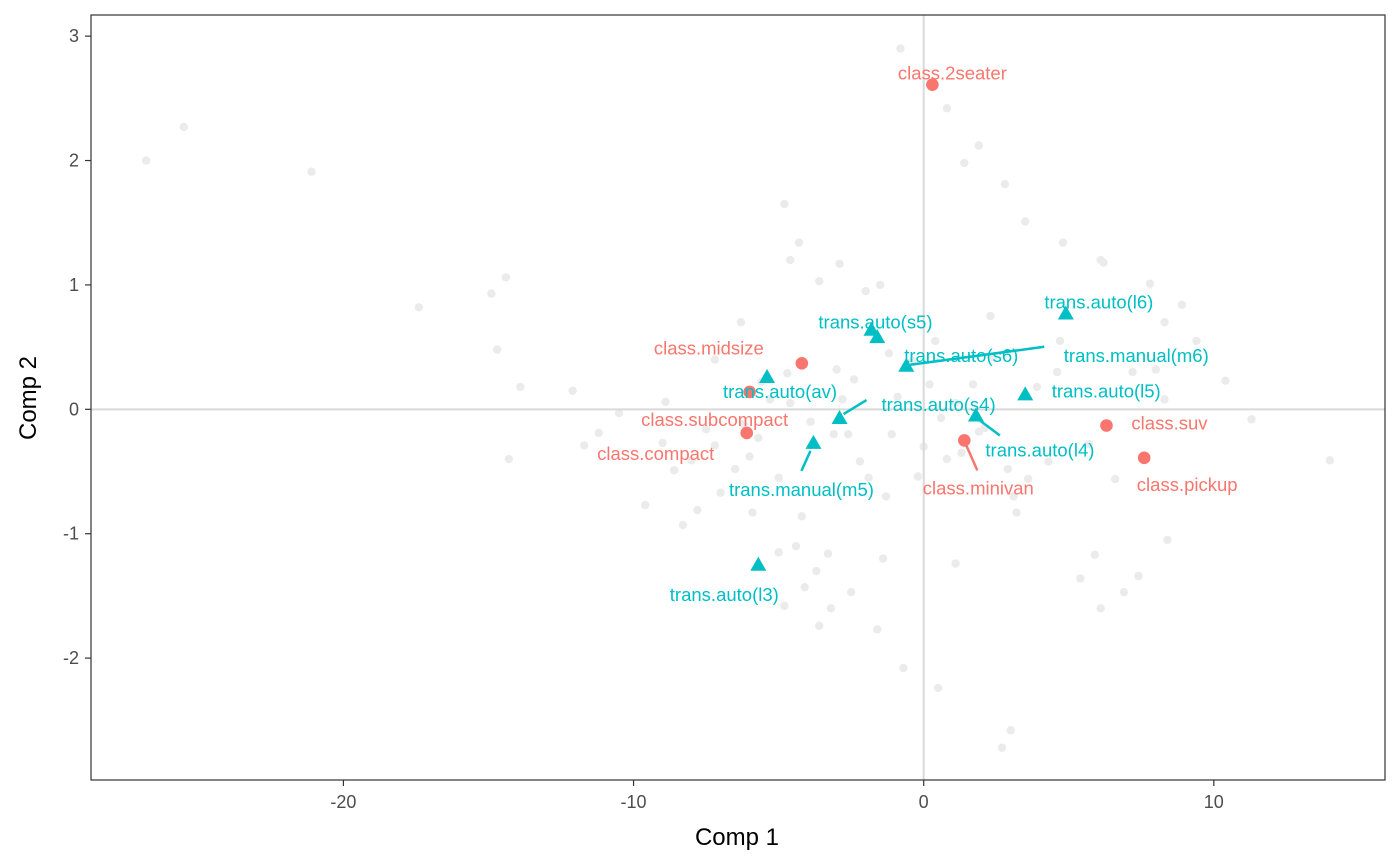 This screenshot has width=1400, height=866. What do you see at coordinates (724, 594) in the screenshot?
I see `point-label: trans.auto(l3)` at bounding box center [724, 594].